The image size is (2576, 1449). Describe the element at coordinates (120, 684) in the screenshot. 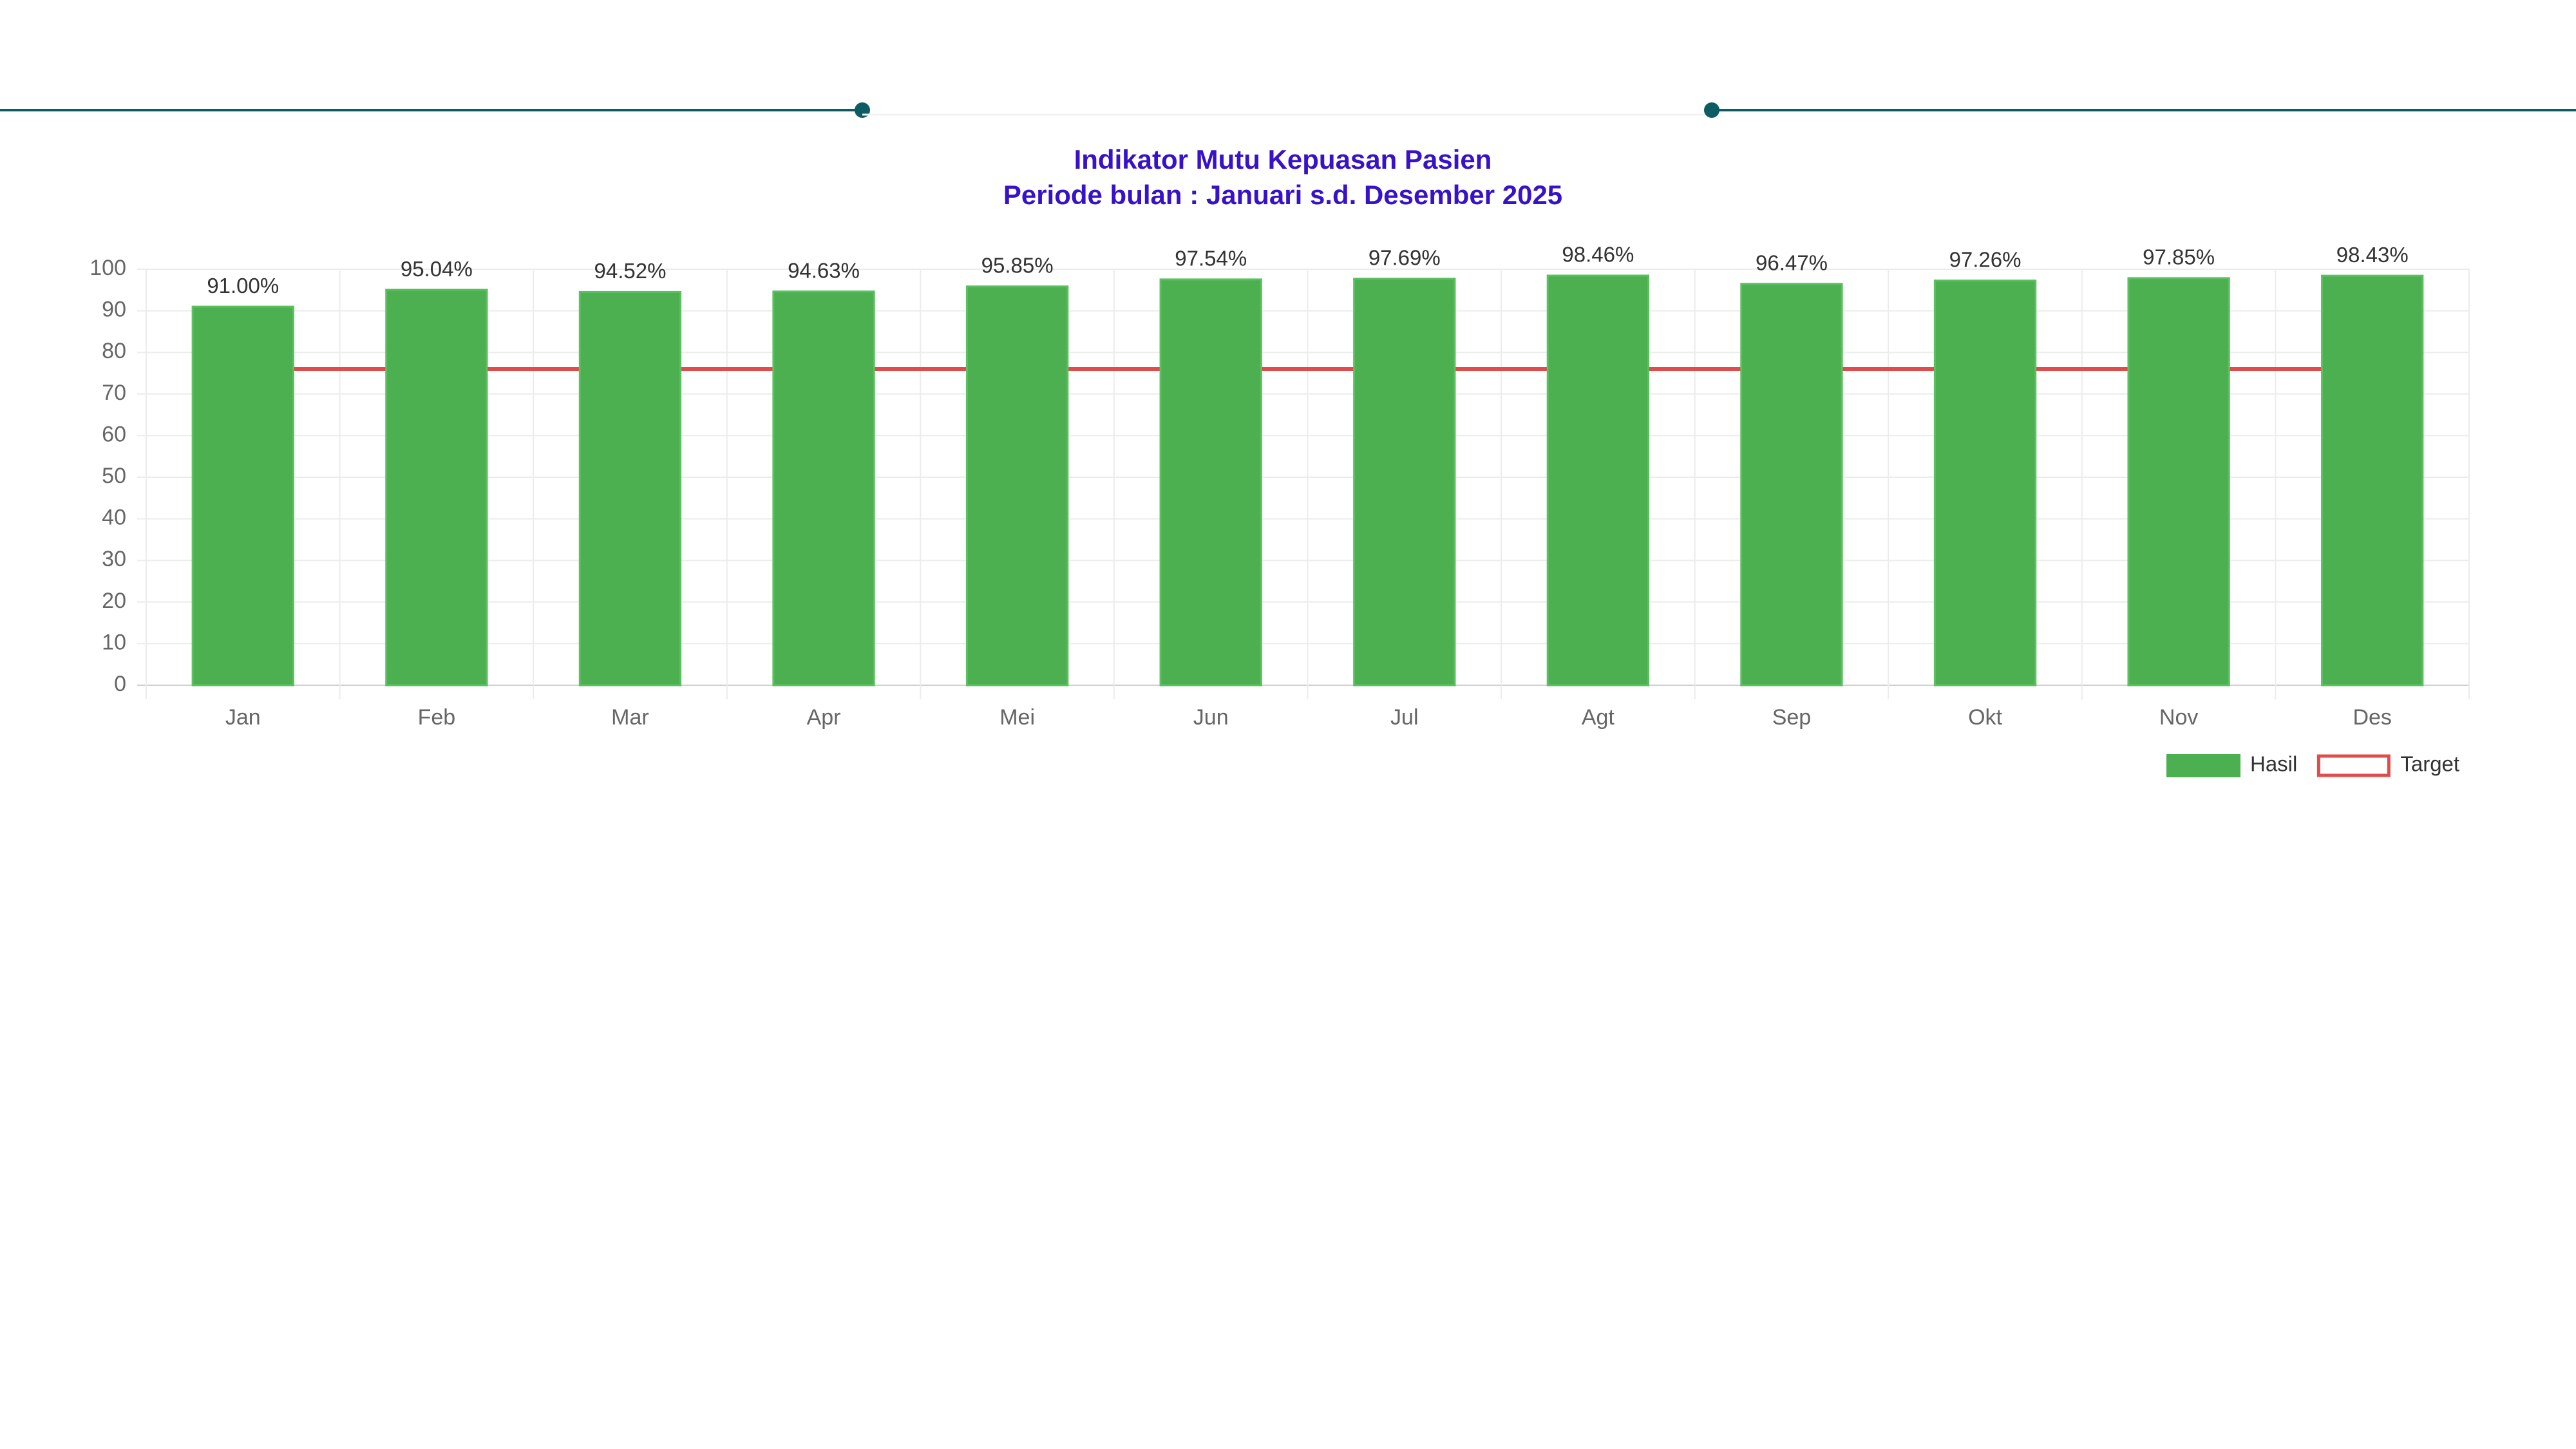

I see `y-tick-label: 0` at that location.